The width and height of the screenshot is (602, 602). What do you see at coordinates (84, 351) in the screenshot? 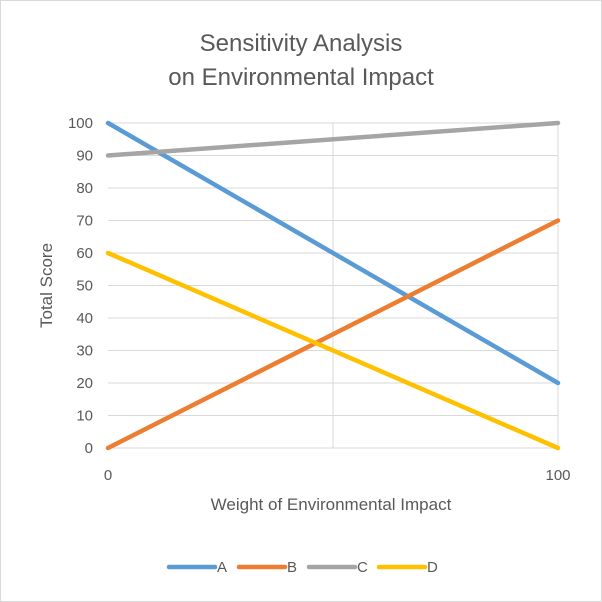
I see `y-tick-label: 30` at bounding box center [84, 351].